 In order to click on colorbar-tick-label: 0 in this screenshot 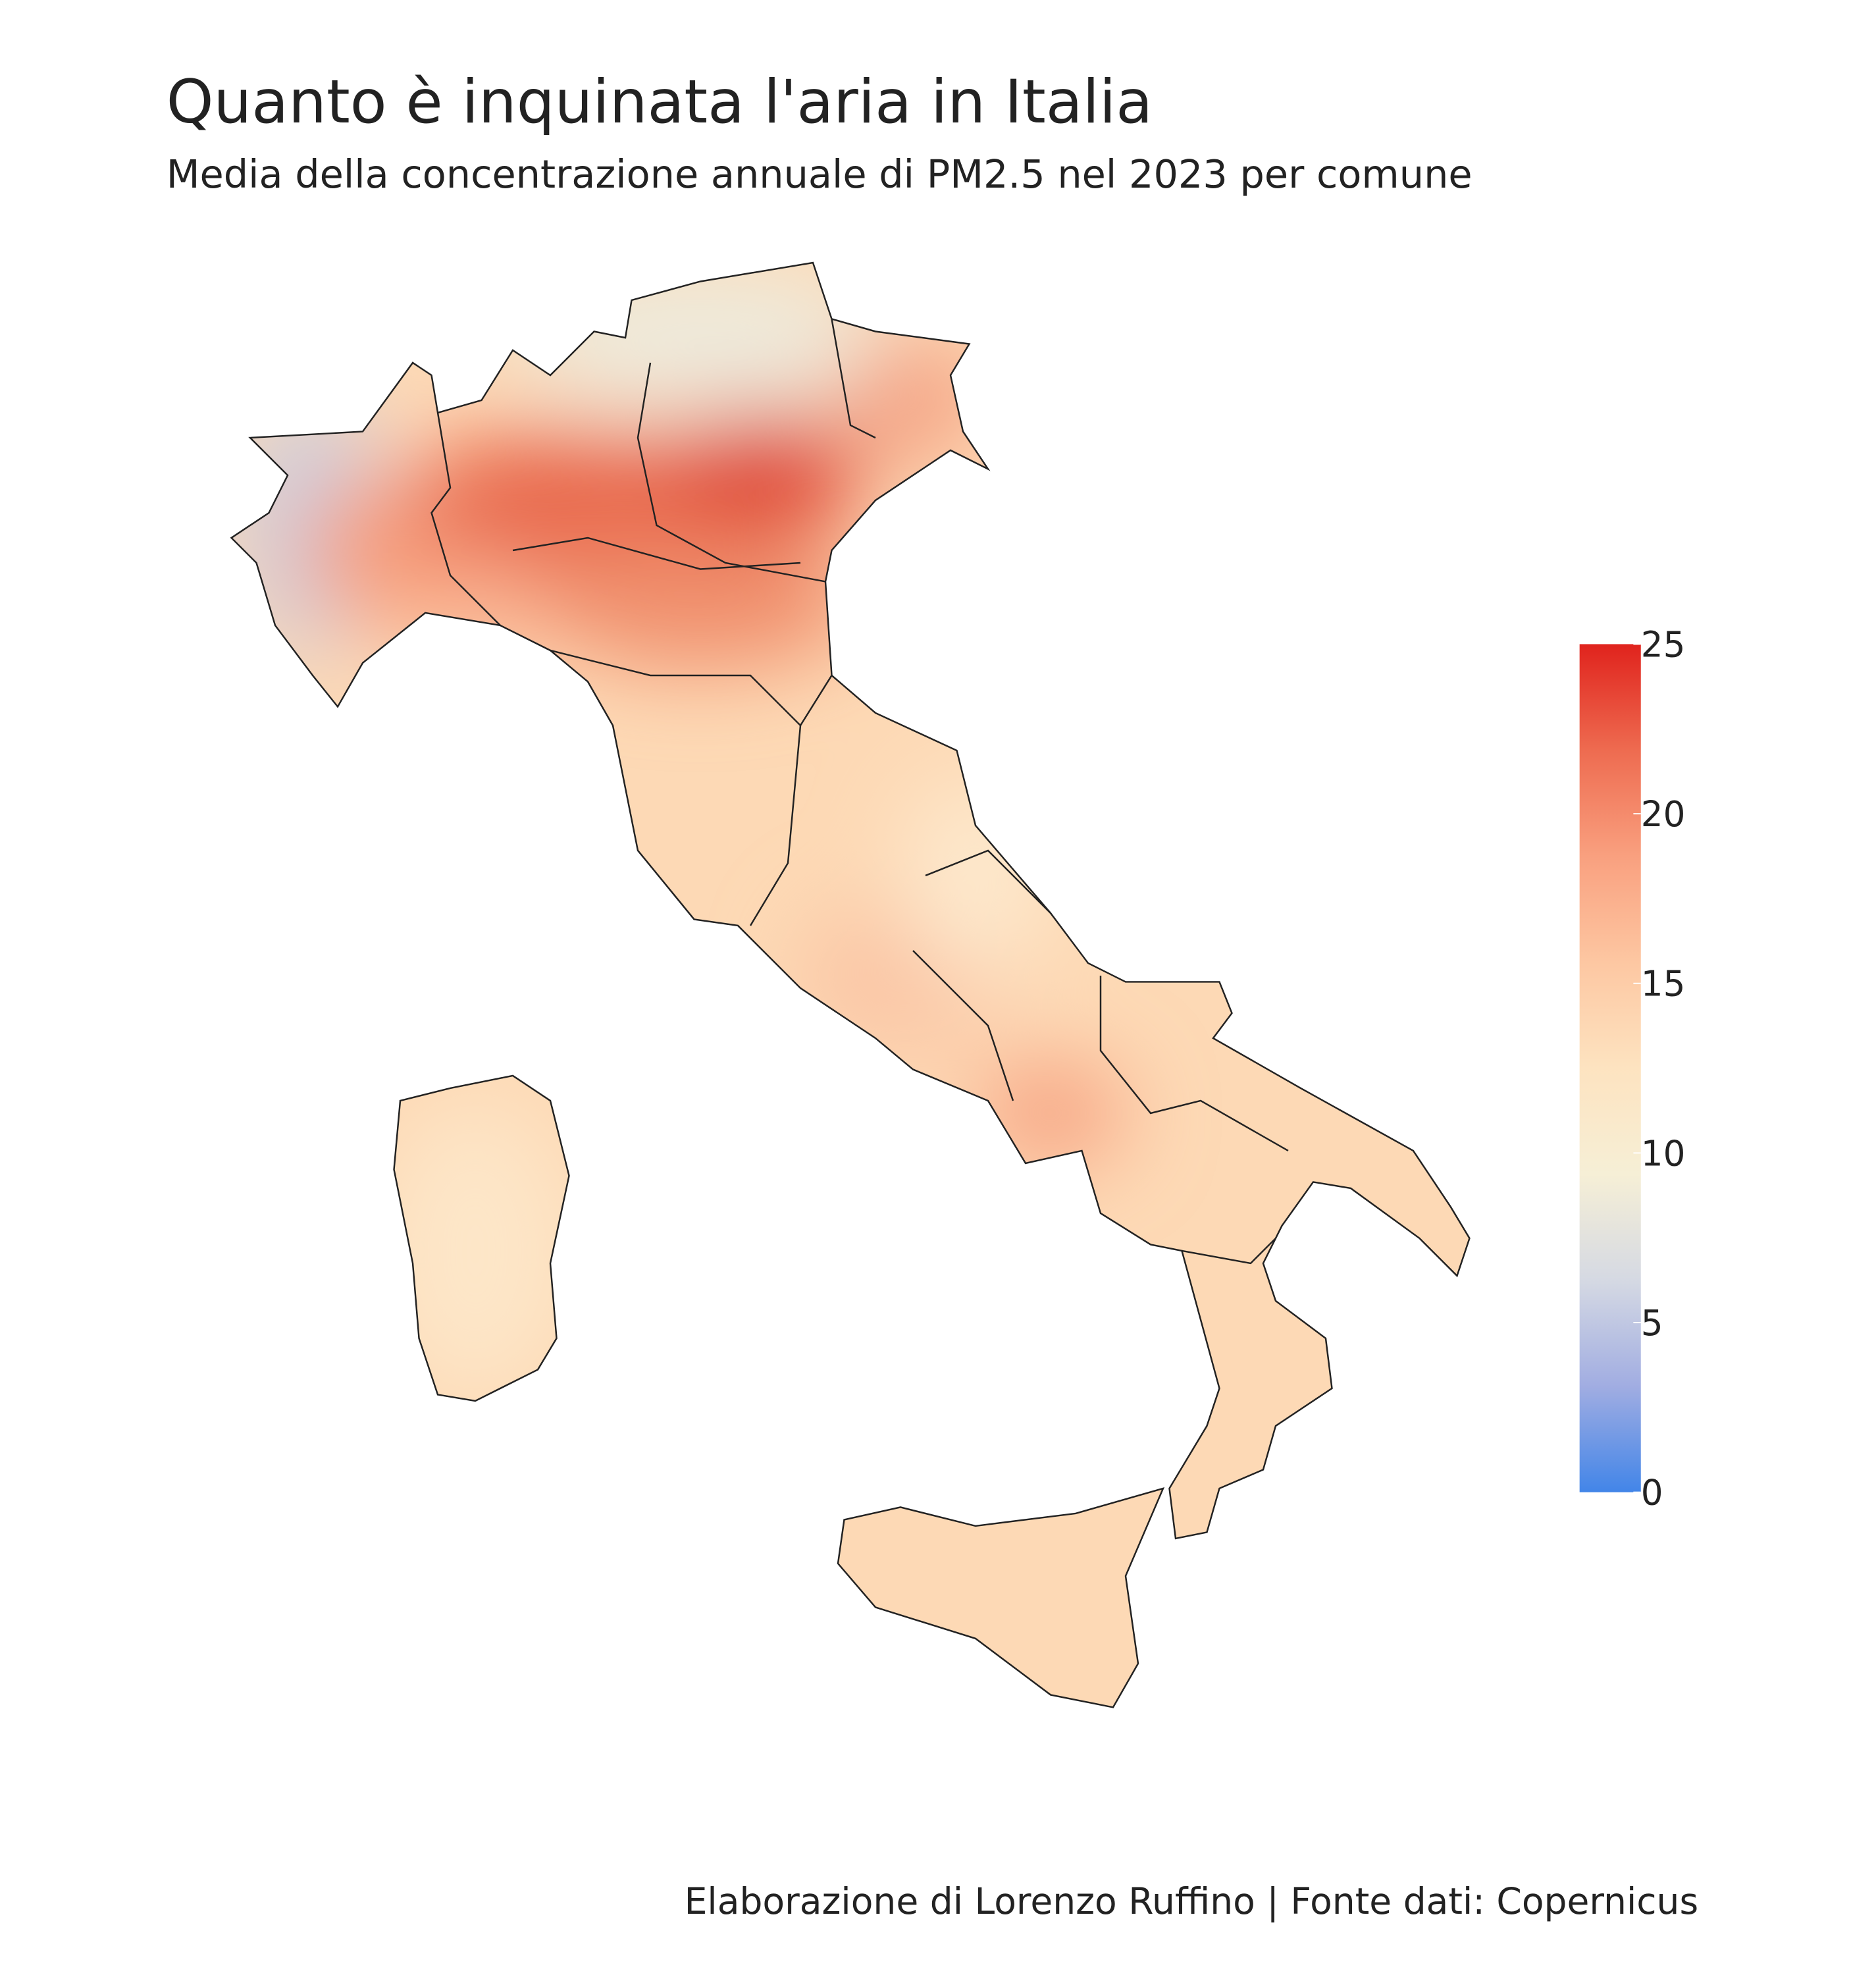, I will do `click(1652, 1494)`.